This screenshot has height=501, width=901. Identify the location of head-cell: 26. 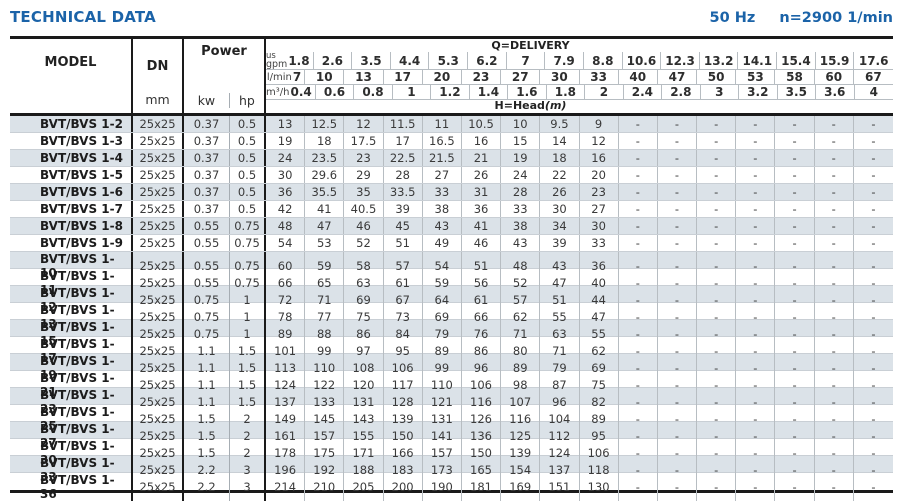
(560, 192).